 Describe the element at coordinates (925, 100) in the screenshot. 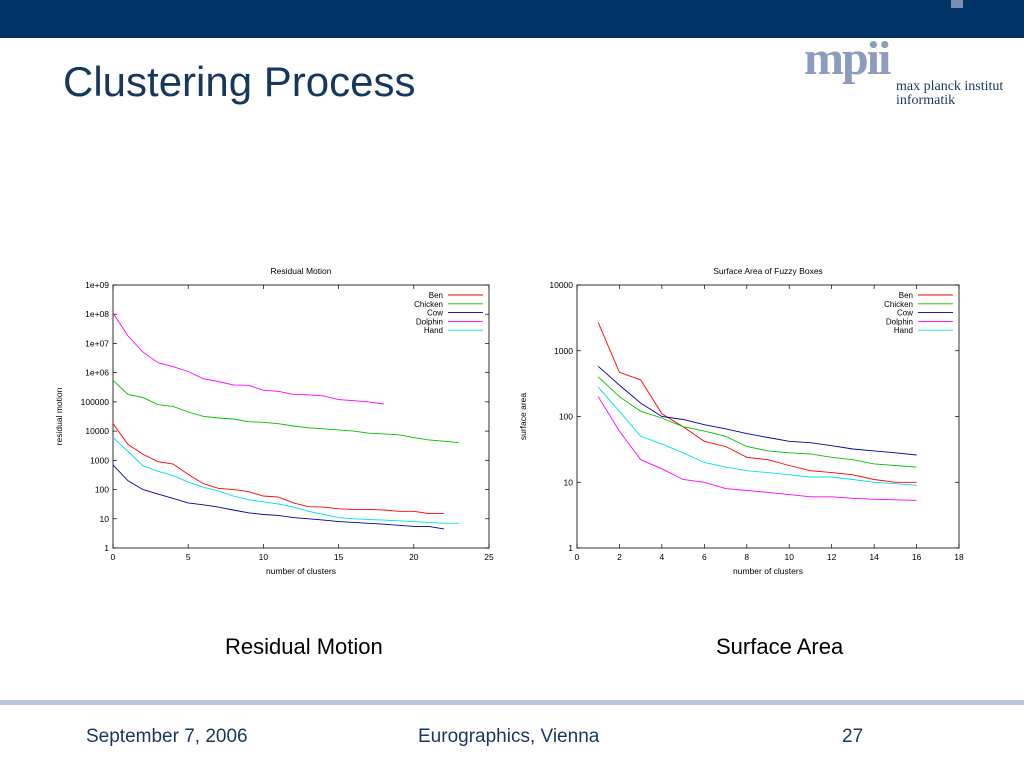

I see `logo-line-2: informatik` at that location.